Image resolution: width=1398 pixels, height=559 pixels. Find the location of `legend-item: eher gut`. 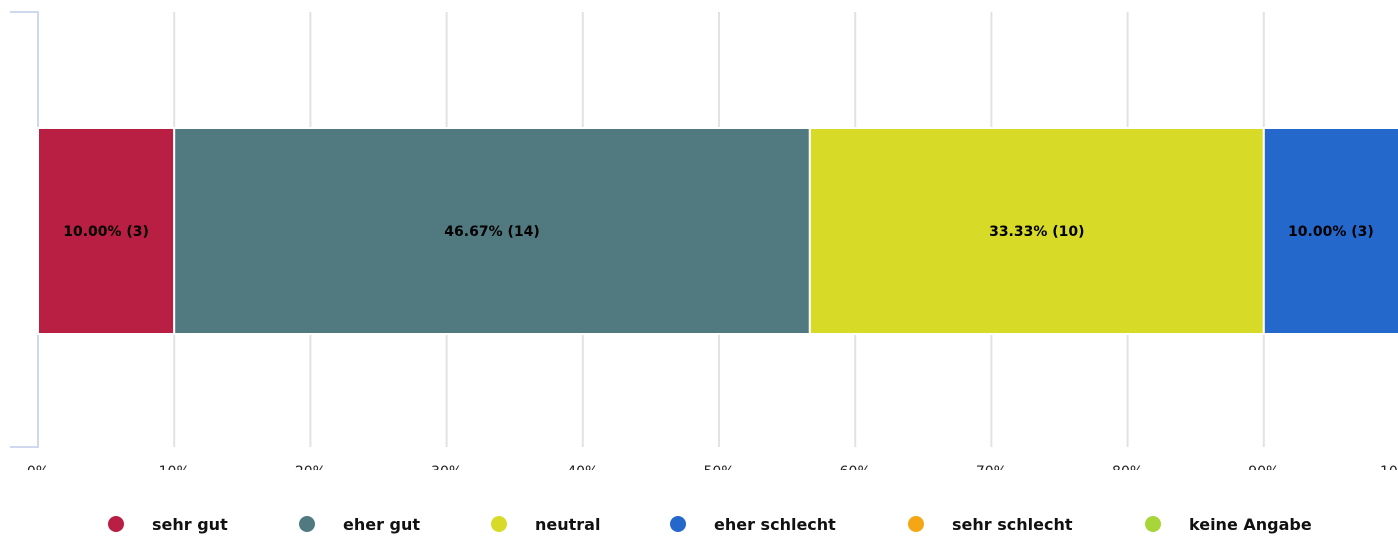

legend-item: eher gut is located at coordinates (359, 524).